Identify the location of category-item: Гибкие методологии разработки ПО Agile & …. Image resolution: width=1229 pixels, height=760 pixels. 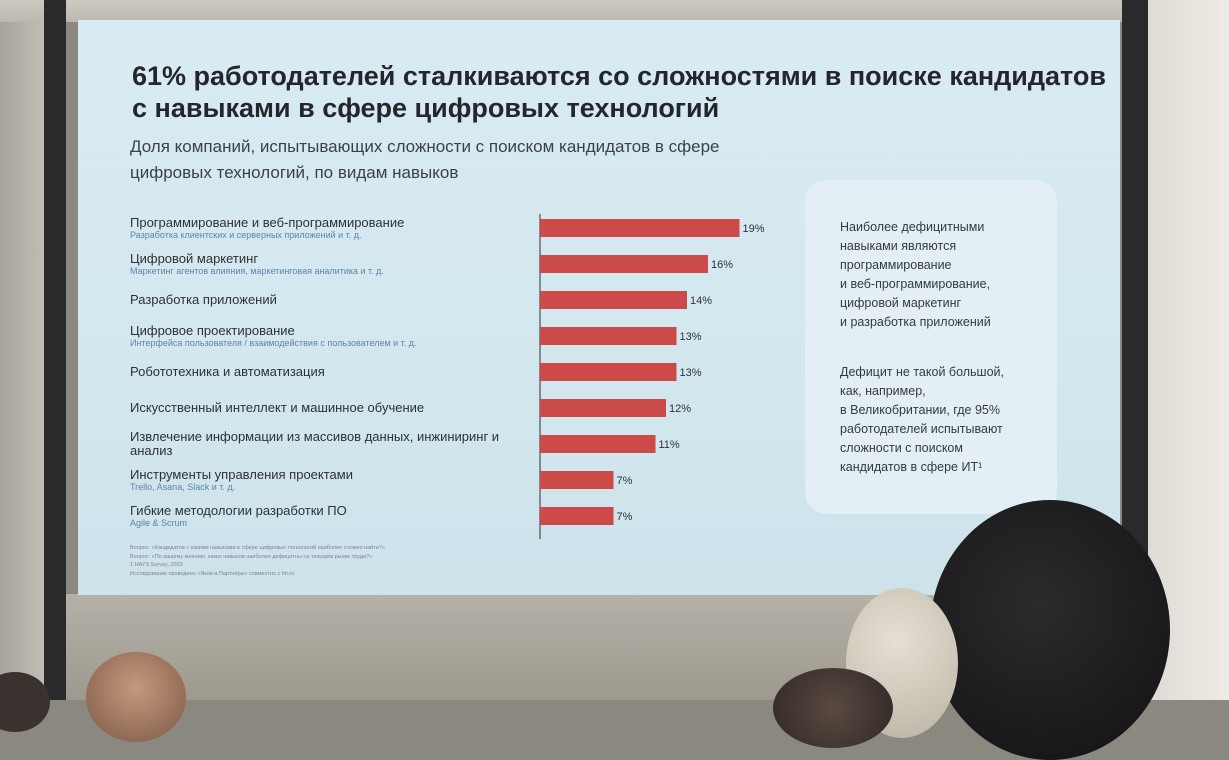
(335, 516).